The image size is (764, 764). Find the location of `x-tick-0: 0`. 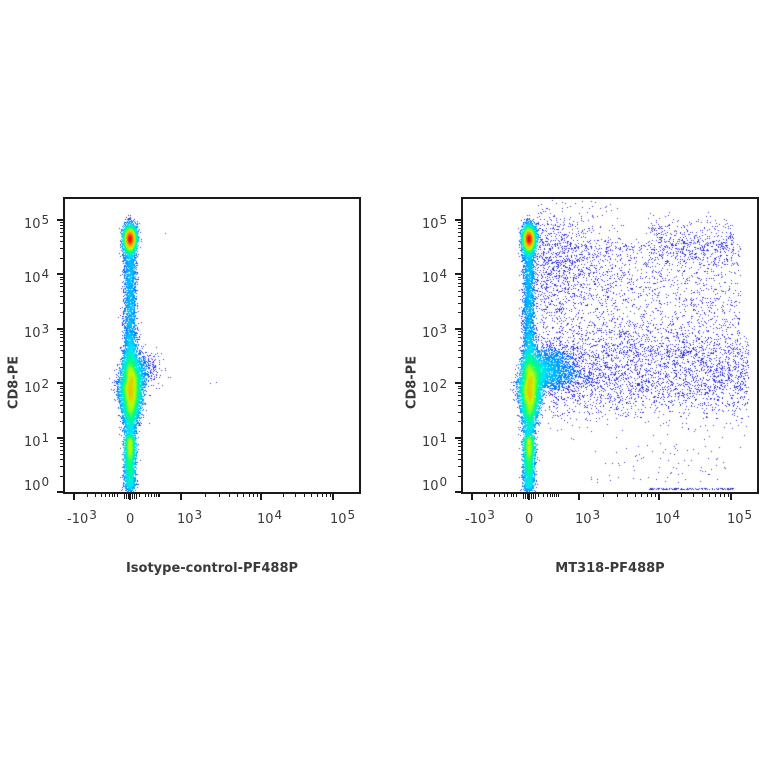

x-tick-0: 0 is located at coordinates (529, 519).